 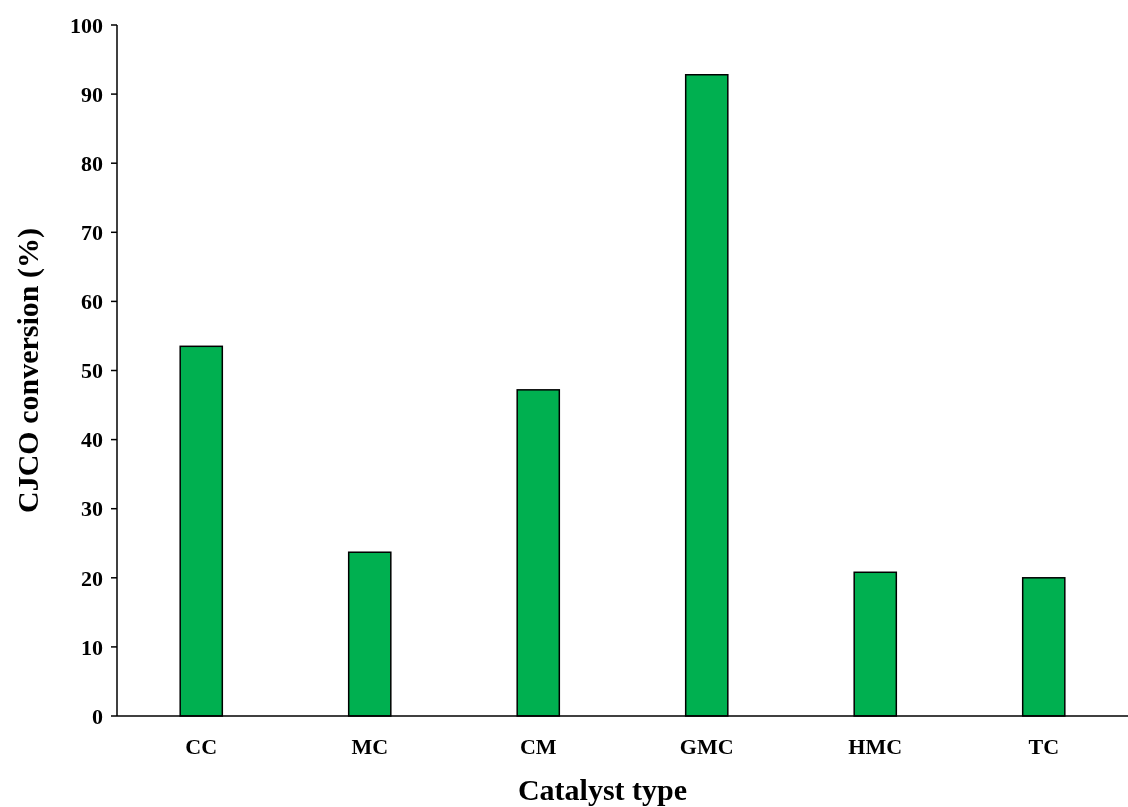 What do you see at coordinates (92, 647) in the screenshot?
I see `y-tick-label: 10` at bounding box center [92, 647].